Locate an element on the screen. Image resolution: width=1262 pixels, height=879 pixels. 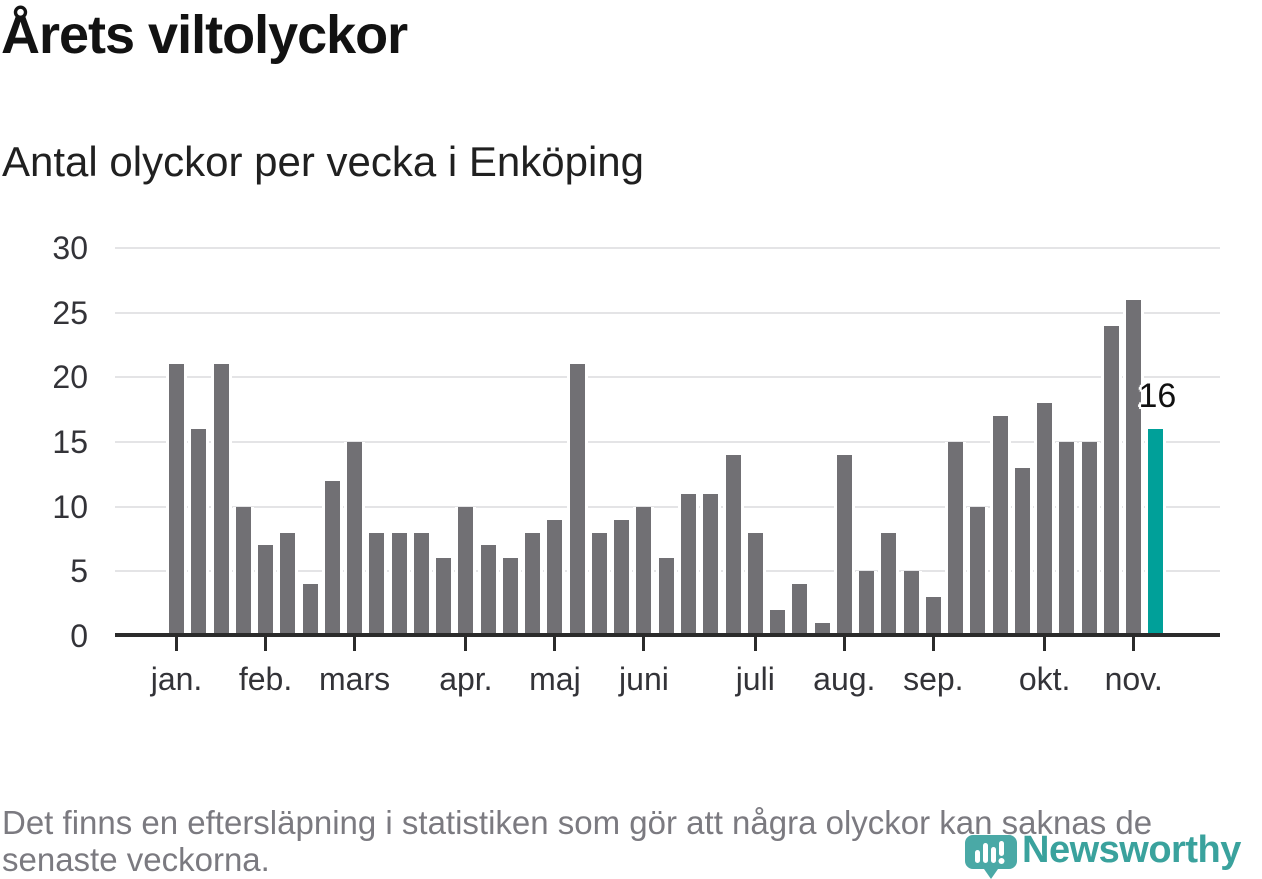
month-tick-juni is located at coordinates (644, 644).